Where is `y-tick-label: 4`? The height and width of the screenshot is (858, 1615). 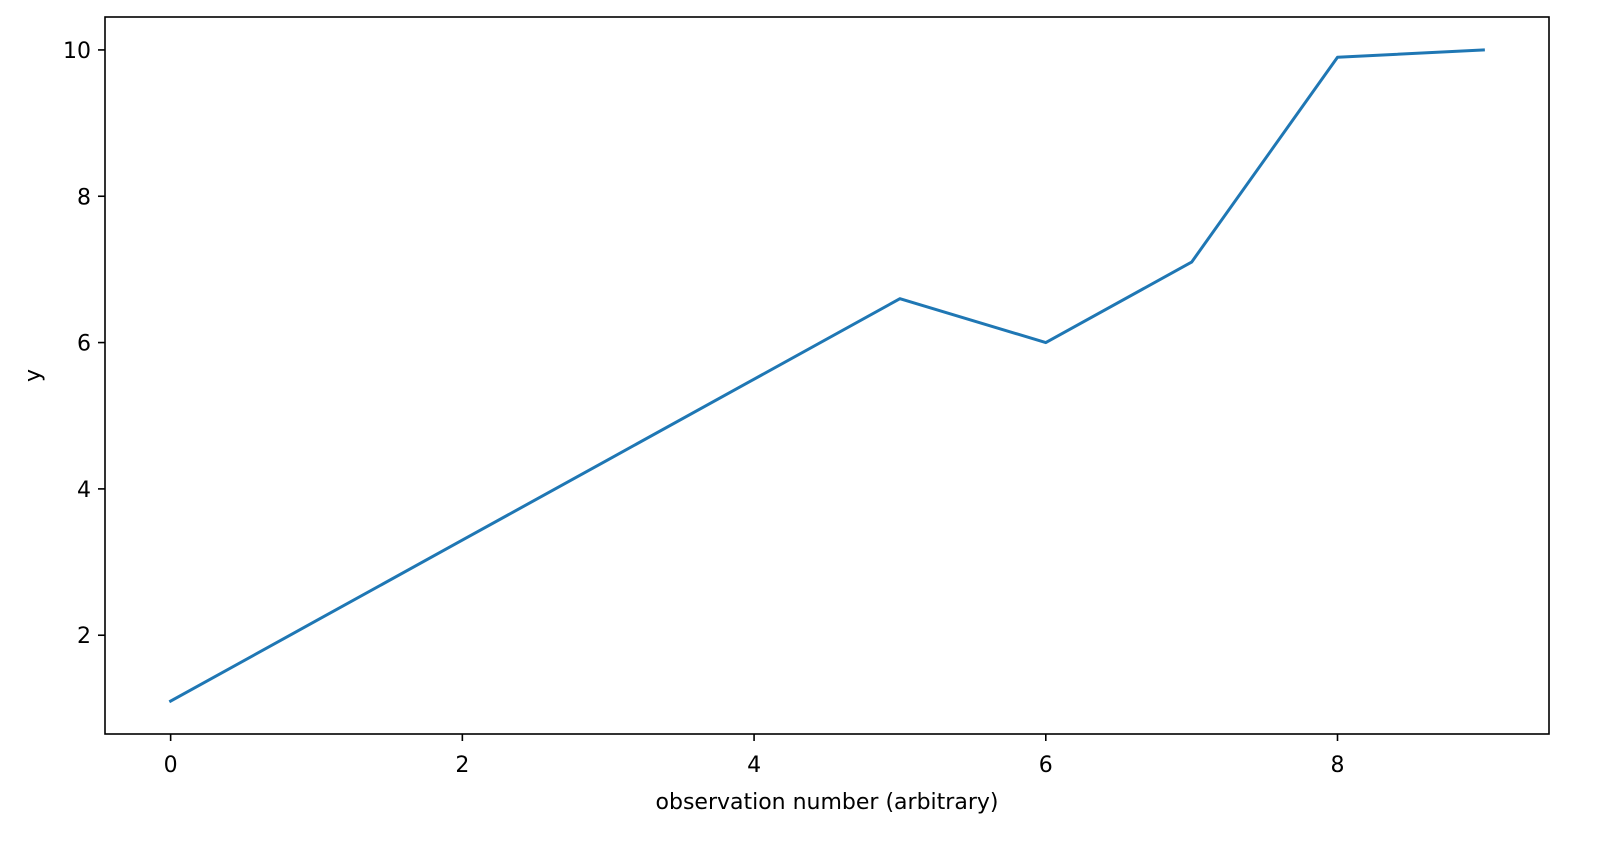 y-tick-label: 4 is located at coordinates (84, 490).